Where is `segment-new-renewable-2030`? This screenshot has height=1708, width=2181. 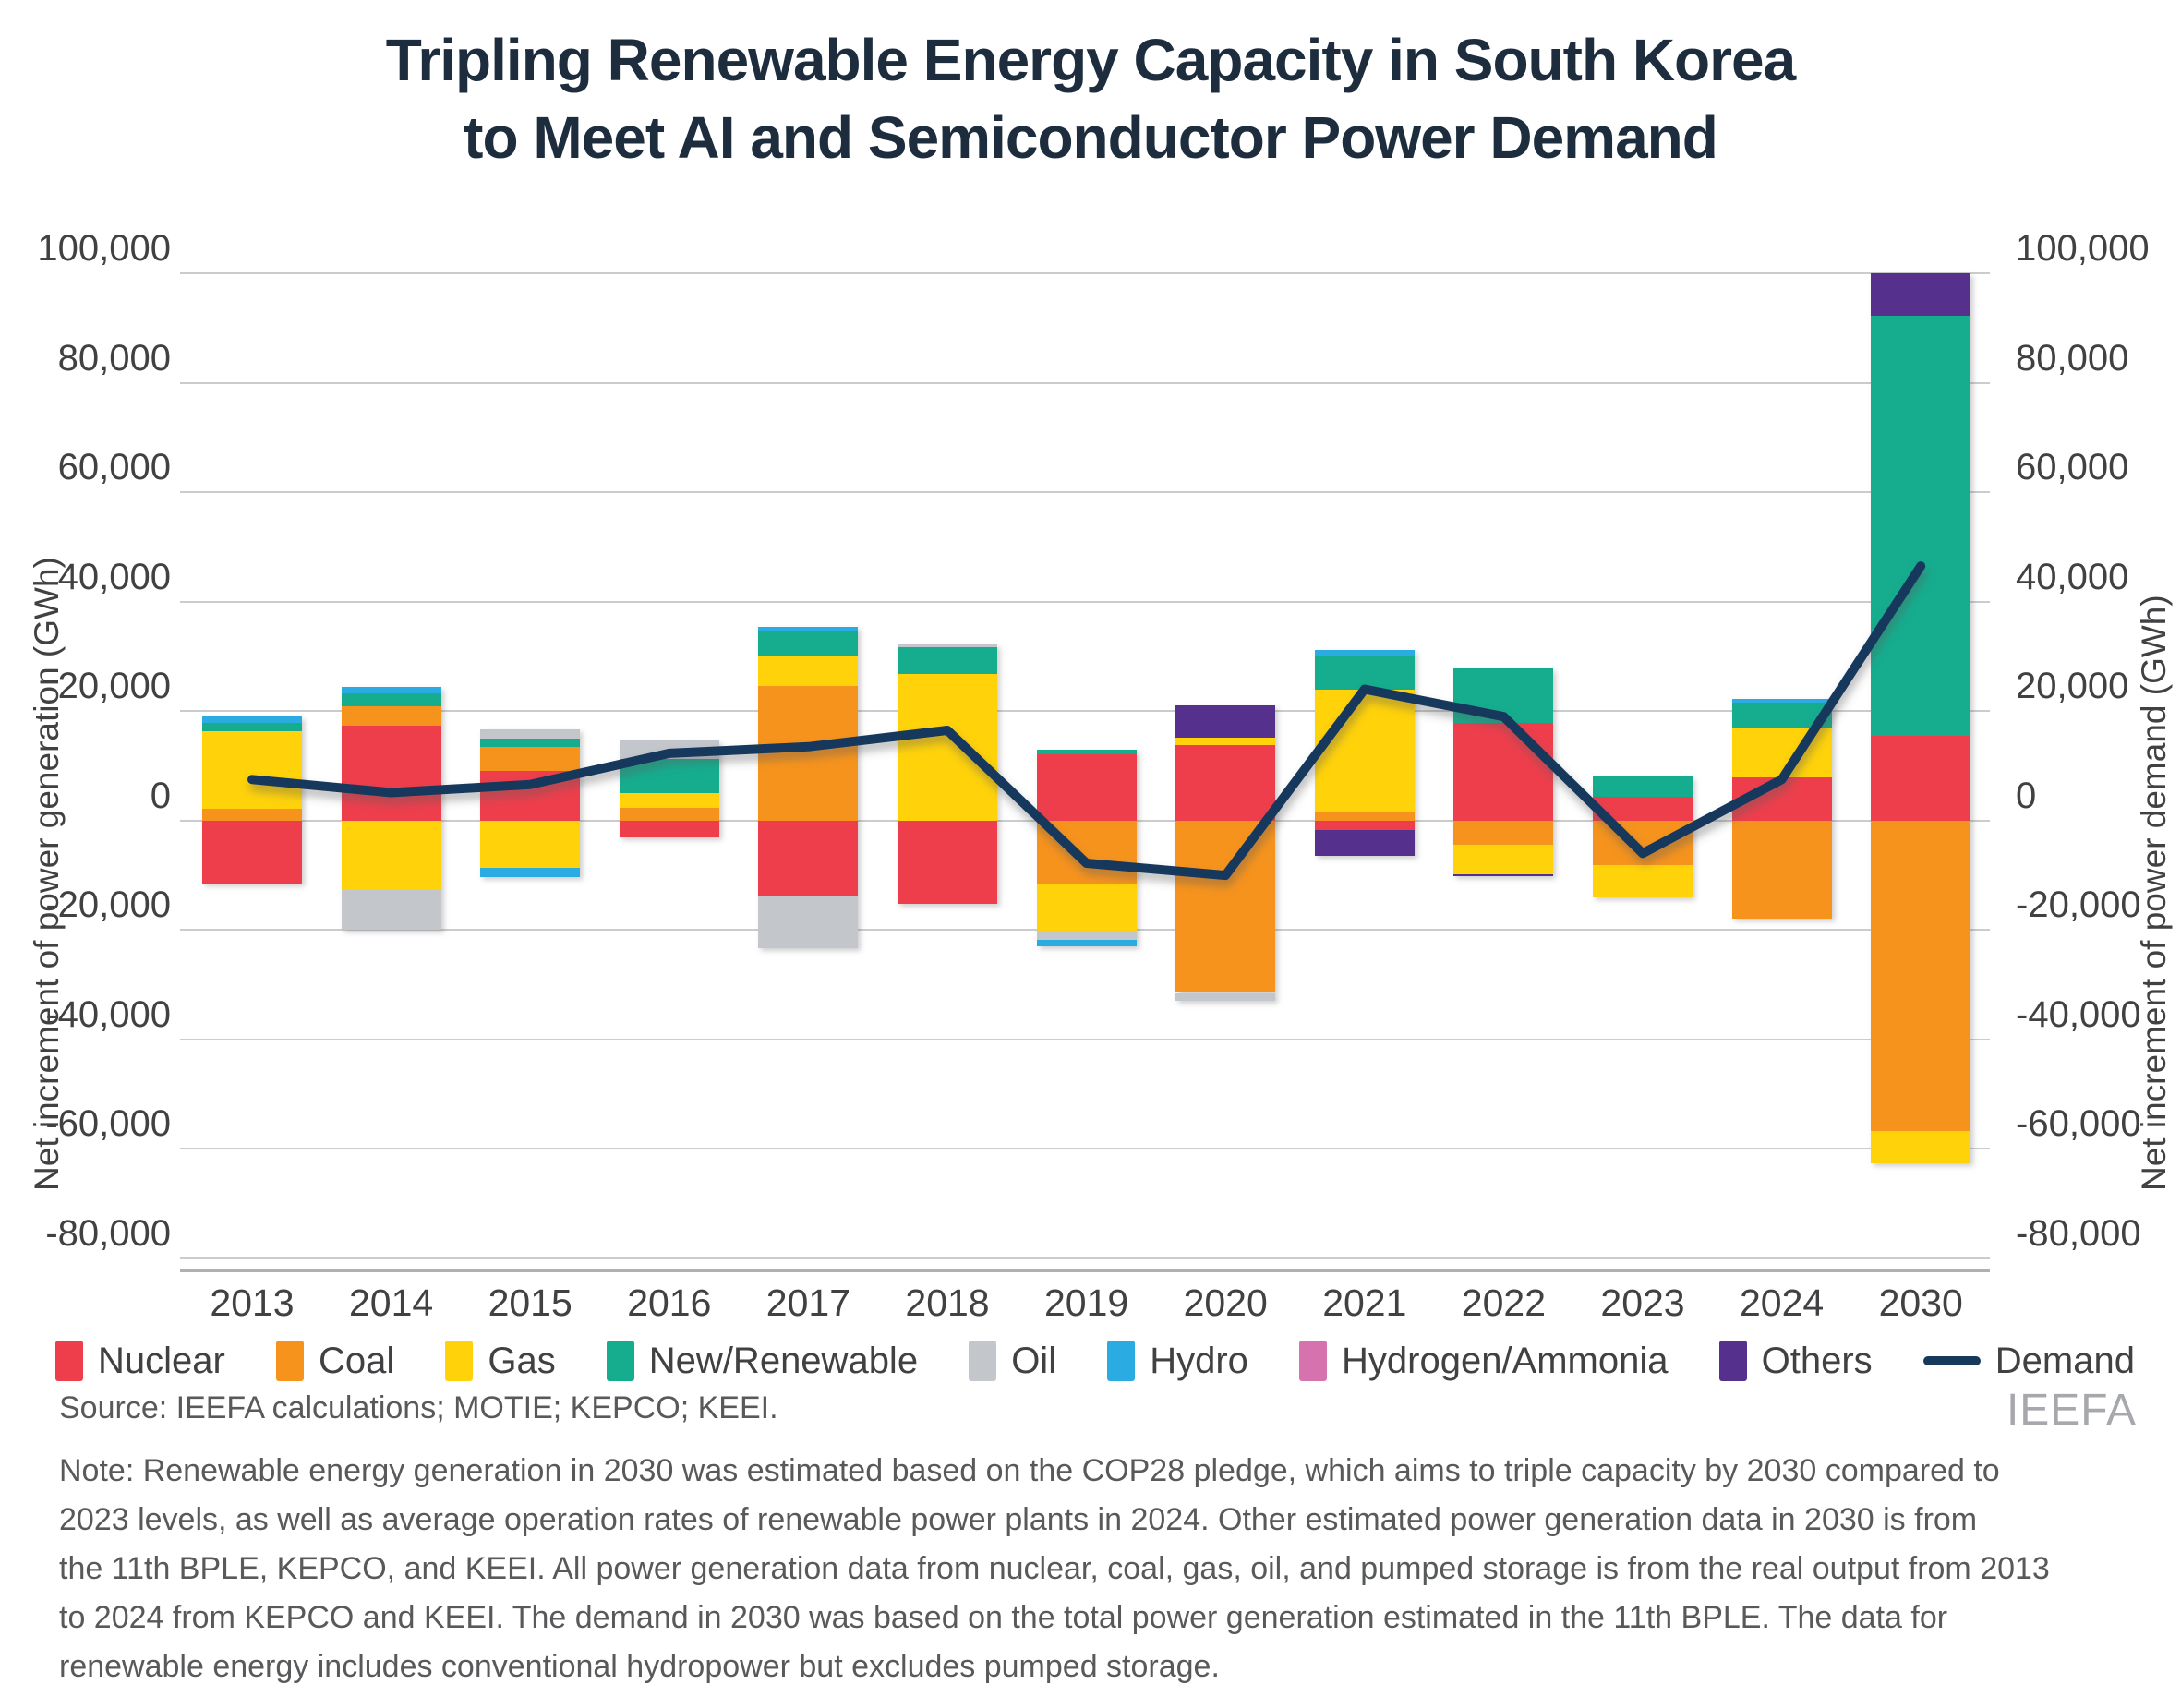 segment-new-renewable-2030 is located at coordinates (1921, 525).